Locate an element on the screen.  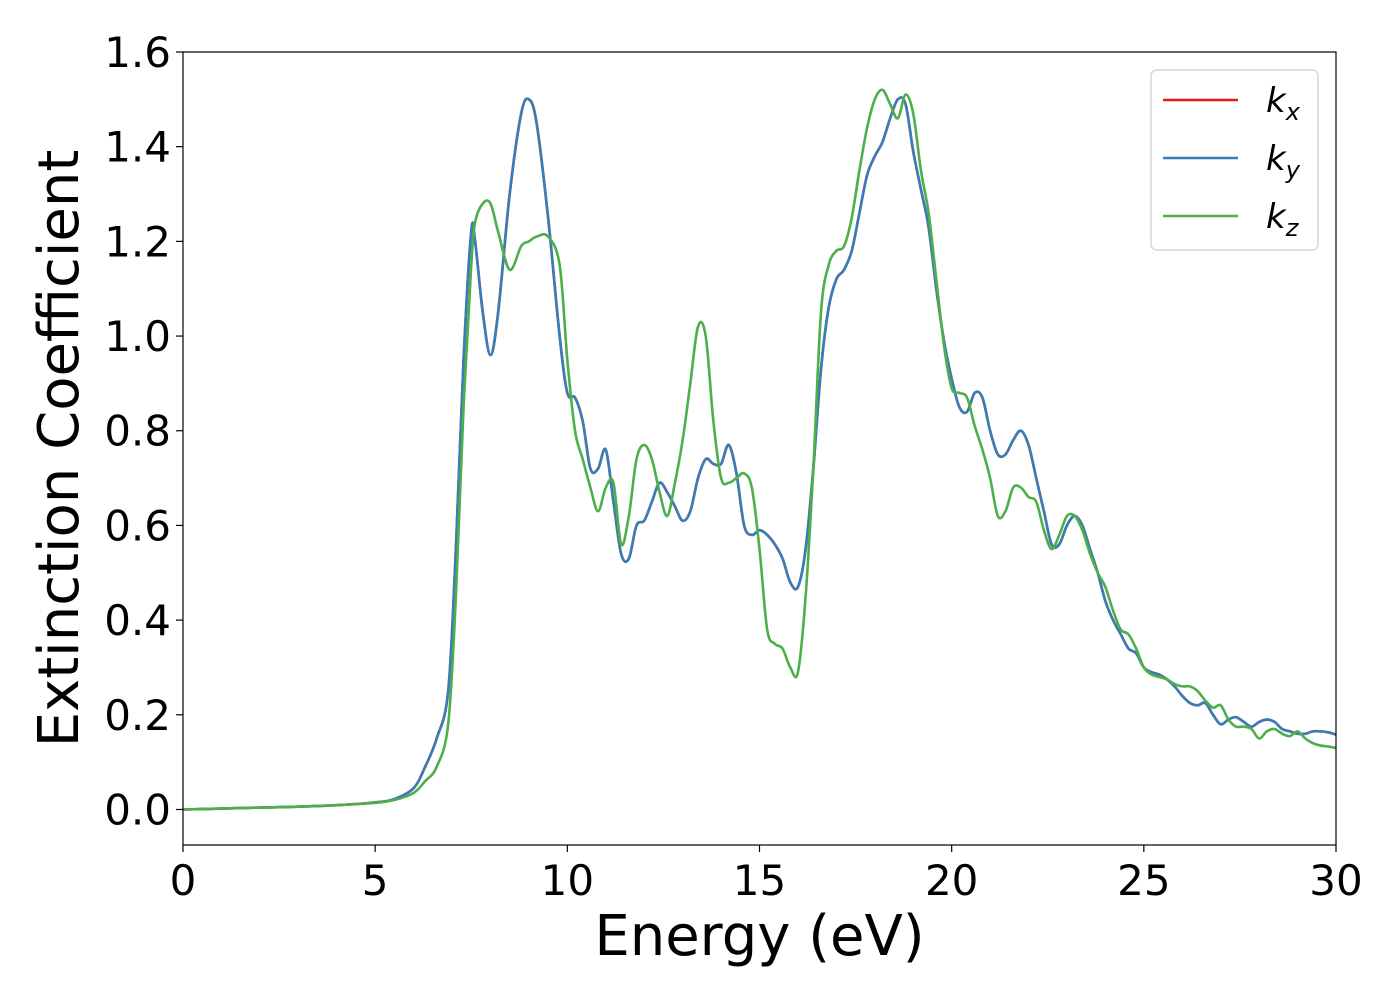
y-axis: 0.0 0.2 0.4 0.6 0.8 1.0 1.2 1.4 1.6 is located at coordinates (143, 431).